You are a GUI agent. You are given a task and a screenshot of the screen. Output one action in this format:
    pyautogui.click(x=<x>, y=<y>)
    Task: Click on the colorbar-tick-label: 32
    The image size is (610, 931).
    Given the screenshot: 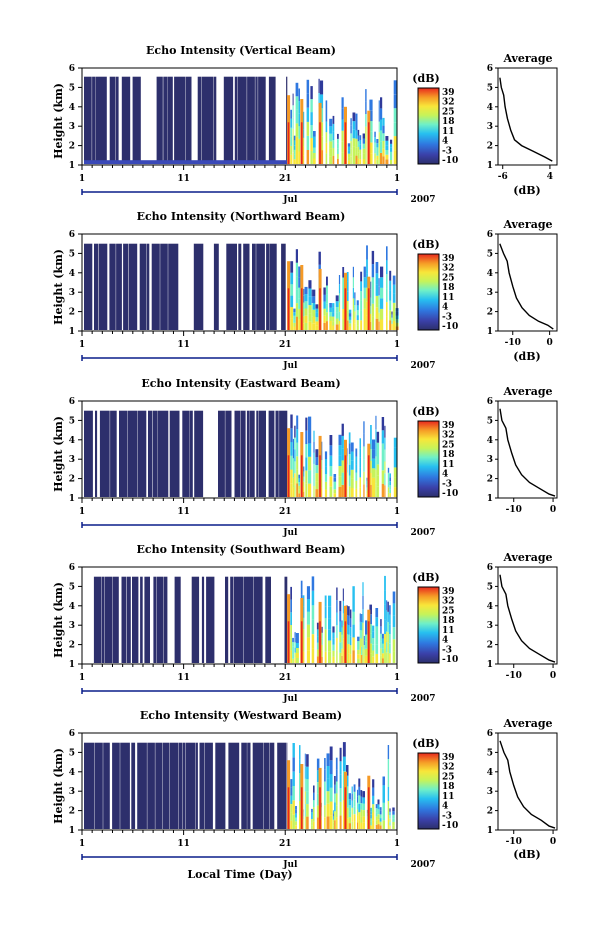 What is the action you would take?
    pyautogui.click(x=448, y=602)
    